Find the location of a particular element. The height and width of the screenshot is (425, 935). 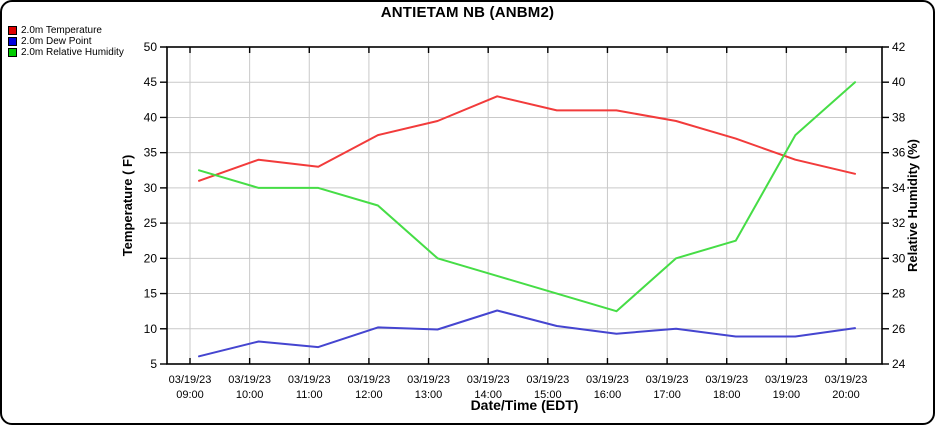

y-right-tick-label: 26 is located at coordinates (899, 329).